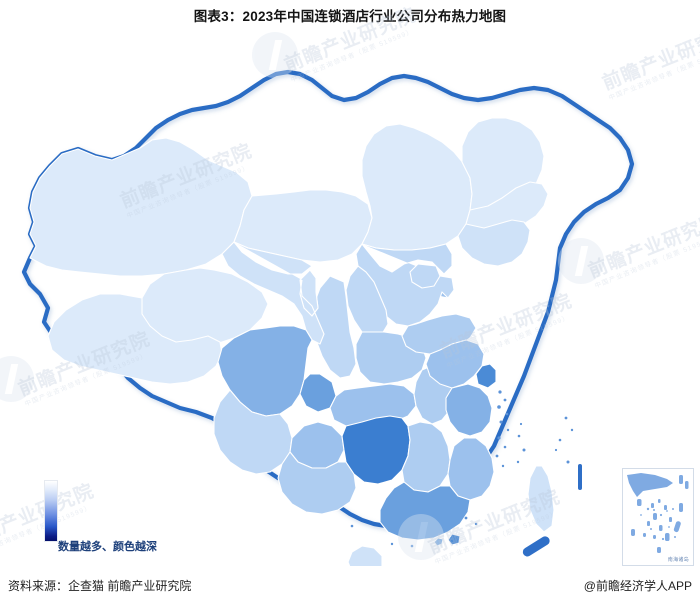 The height and width of the screenshot is (610, 700). Describe the element at coordinates (486, 376) in the screenshot. I see `province-shanghai` at that location.